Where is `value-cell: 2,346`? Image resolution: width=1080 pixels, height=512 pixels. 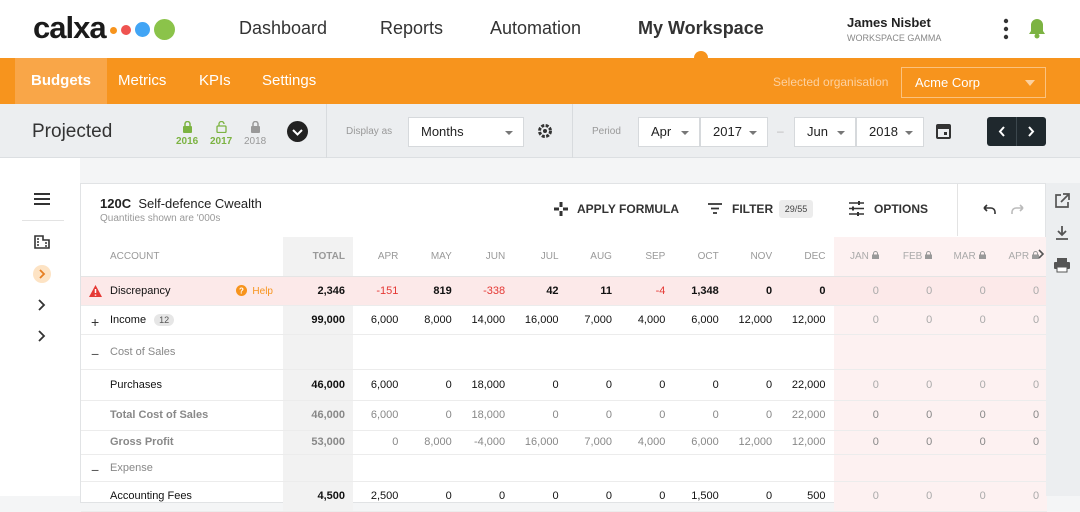
value-cell: 2,346 is located at coordinates (318, 291).